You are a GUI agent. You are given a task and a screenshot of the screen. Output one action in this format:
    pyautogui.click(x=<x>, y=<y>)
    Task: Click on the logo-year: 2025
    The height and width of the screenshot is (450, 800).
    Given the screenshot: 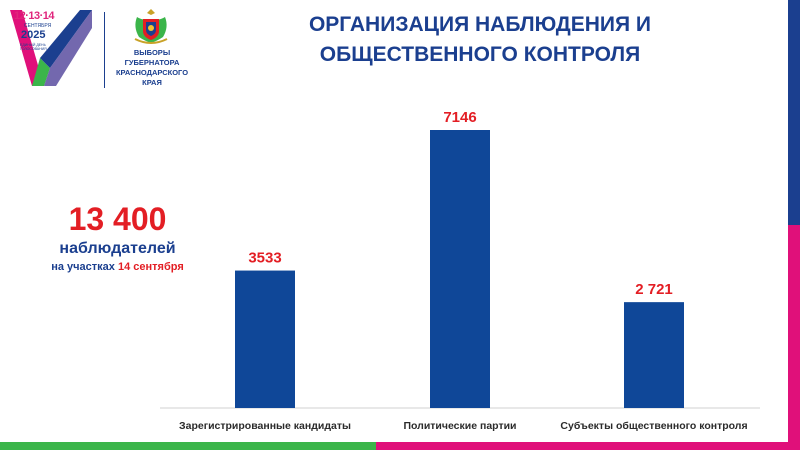 What is the action you would take?
    pyautogui.click(x=33, y=35)
    